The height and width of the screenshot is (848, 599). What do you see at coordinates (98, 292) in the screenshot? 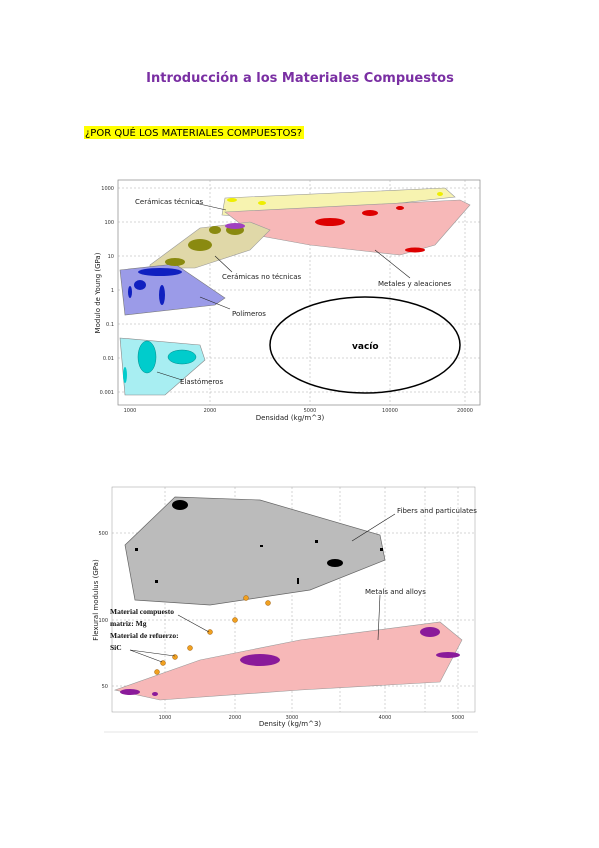
I see `y-label: Modulo de Young (GPa)` at bounding box center [98, 292].